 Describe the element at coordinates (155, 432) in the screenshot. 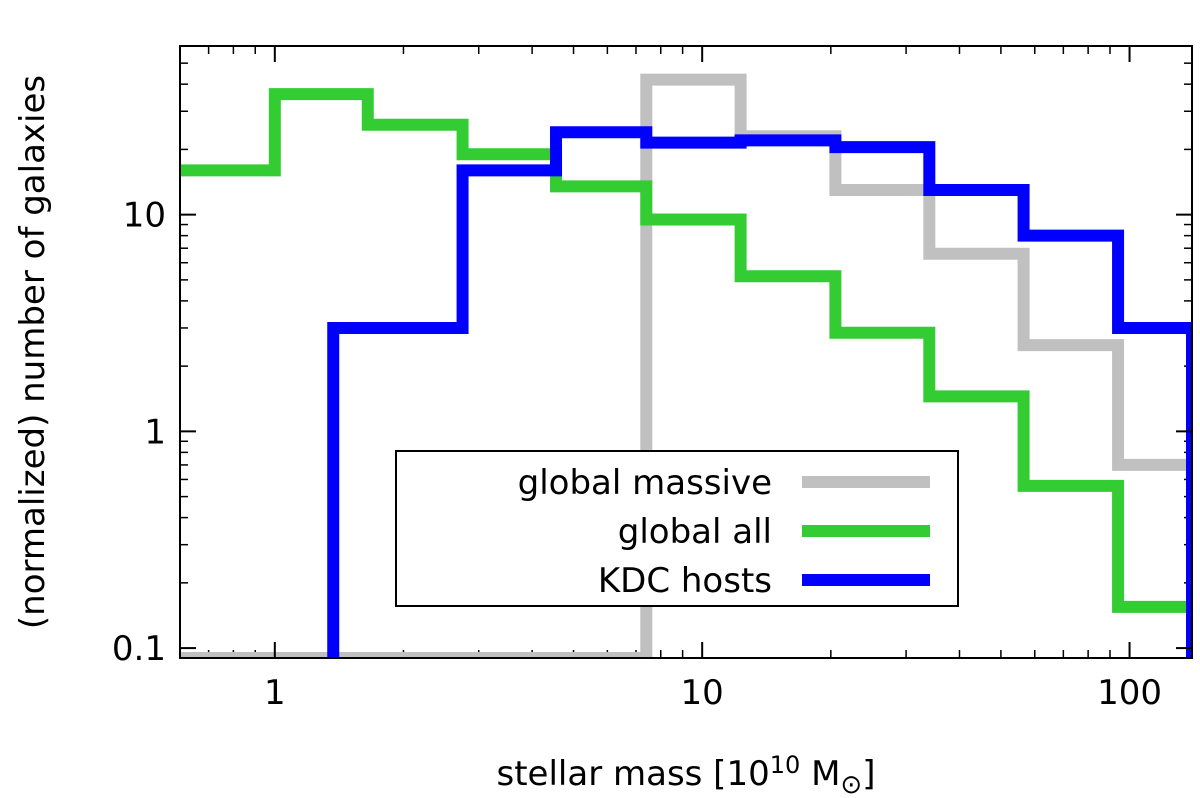

I see `y-tick-label: 1` at that location.